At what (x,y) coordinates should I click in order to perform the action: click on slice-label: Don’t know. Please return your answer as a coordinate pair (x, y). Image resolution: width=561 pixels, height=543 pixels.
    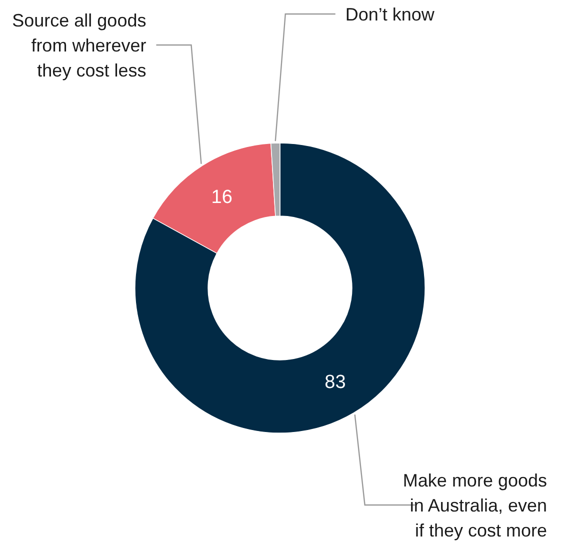
    Looking at the image, I should click on (390, 14).